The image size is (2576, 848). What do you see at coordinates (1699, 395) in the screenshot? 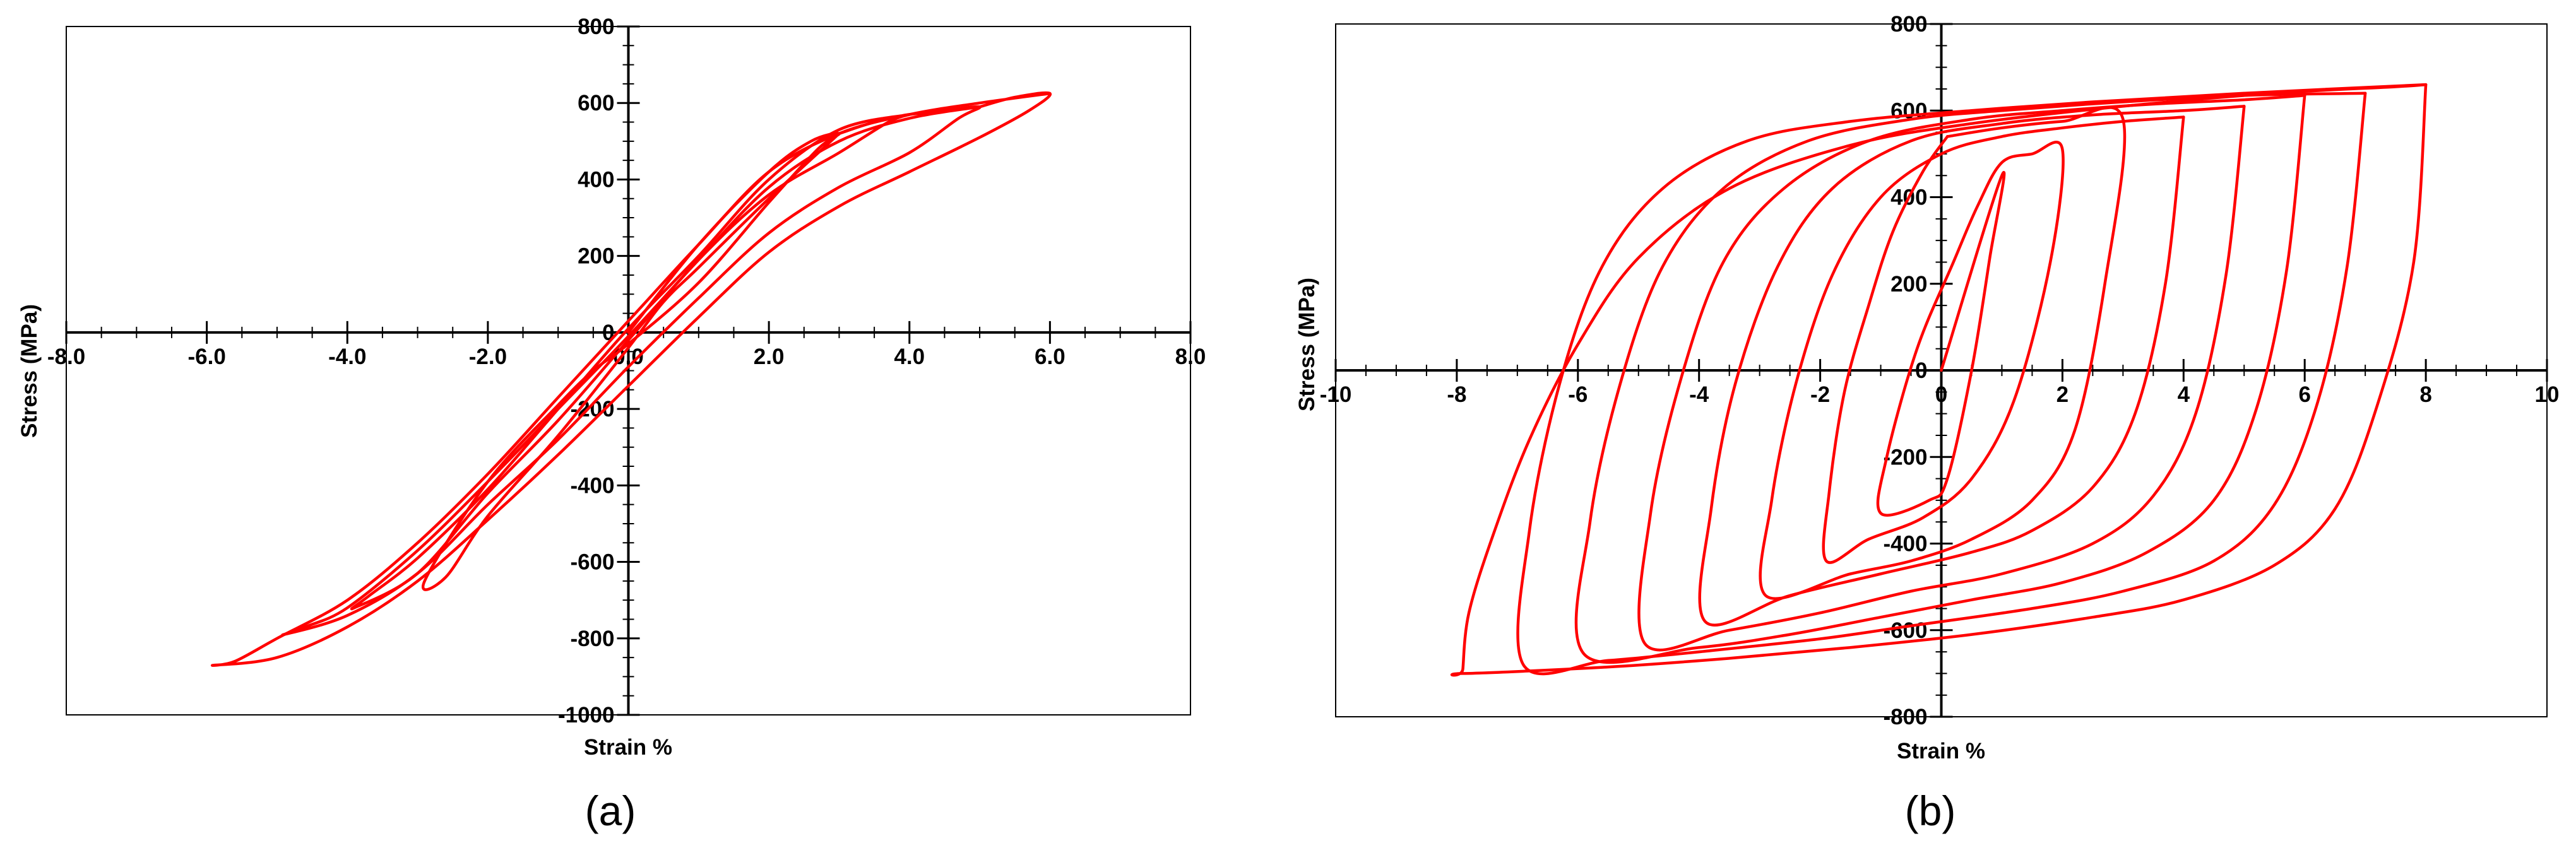
I see `x-tick-label: -4` at bounding box center [1699, 395].